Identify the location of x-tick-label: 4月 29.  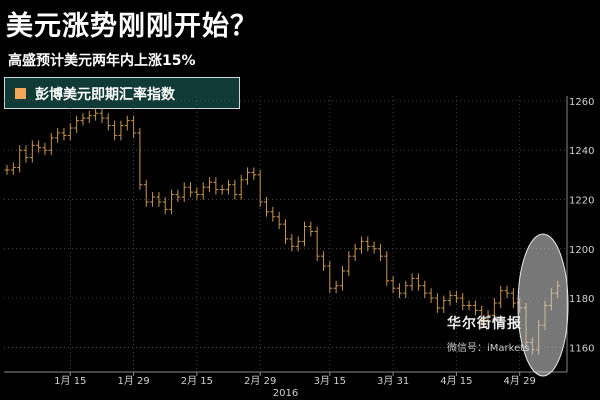
(520, 381).